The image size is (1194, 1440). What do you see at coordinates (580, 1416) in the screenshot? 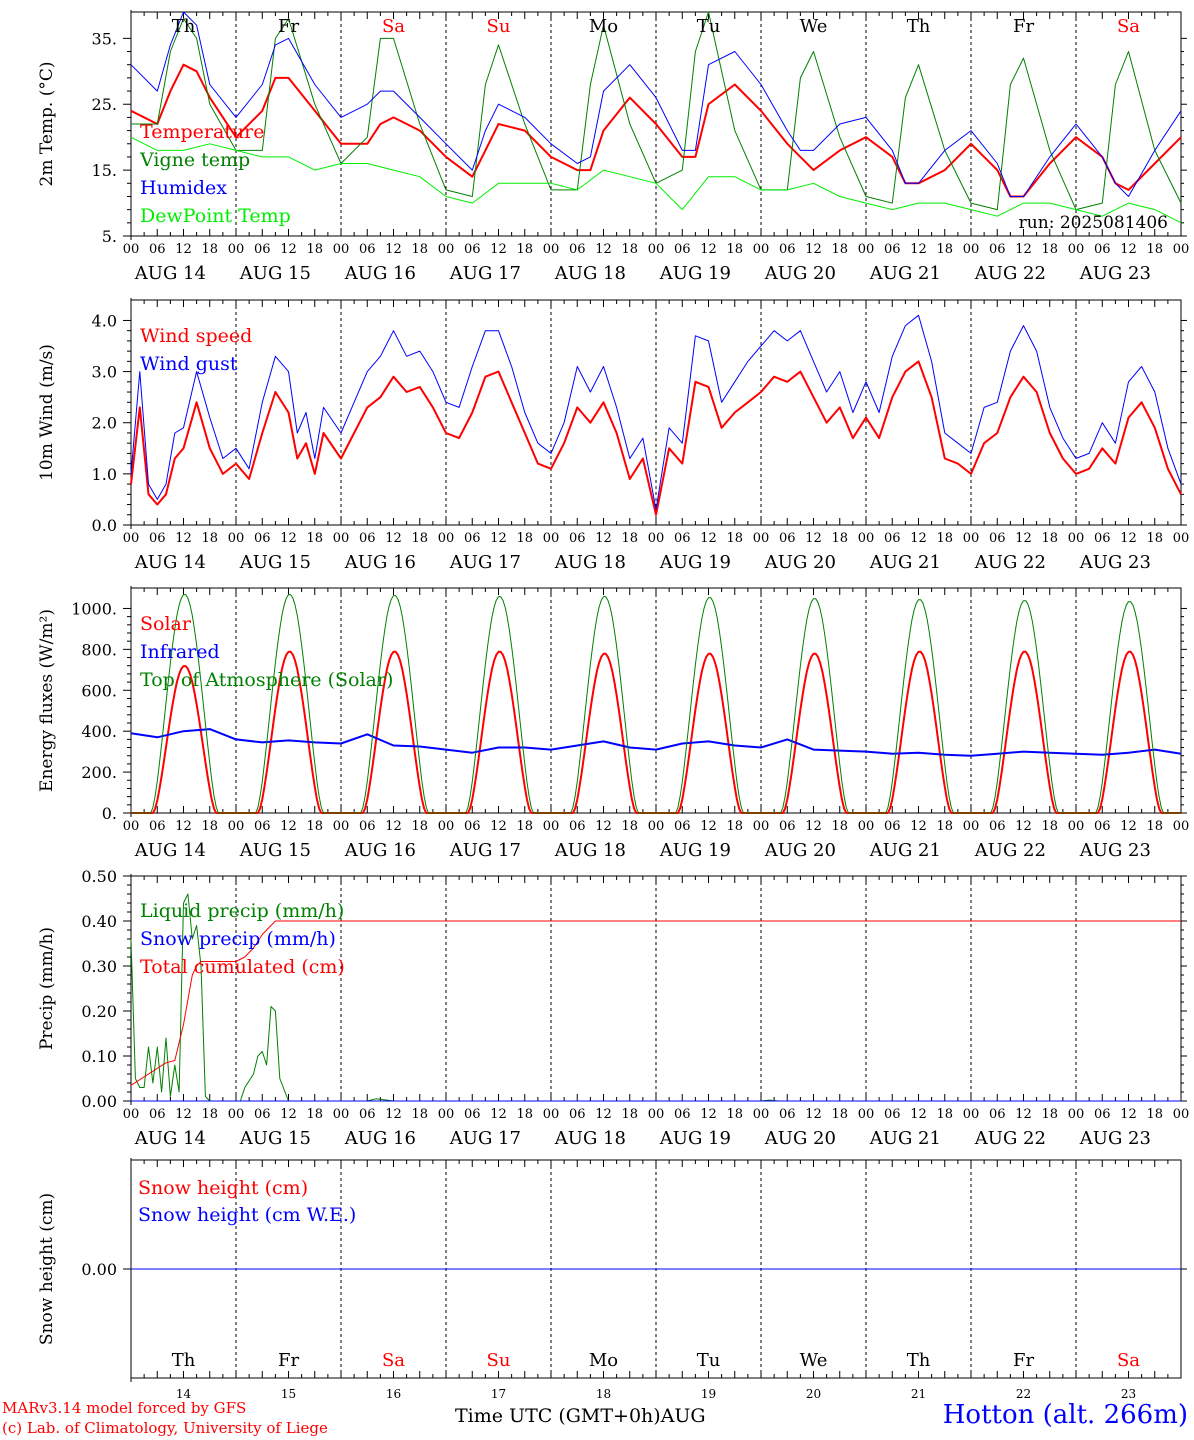
I see `x-axis-title: Time UTC (GMT+0h)AUG` at bounding box center [580, 1416].